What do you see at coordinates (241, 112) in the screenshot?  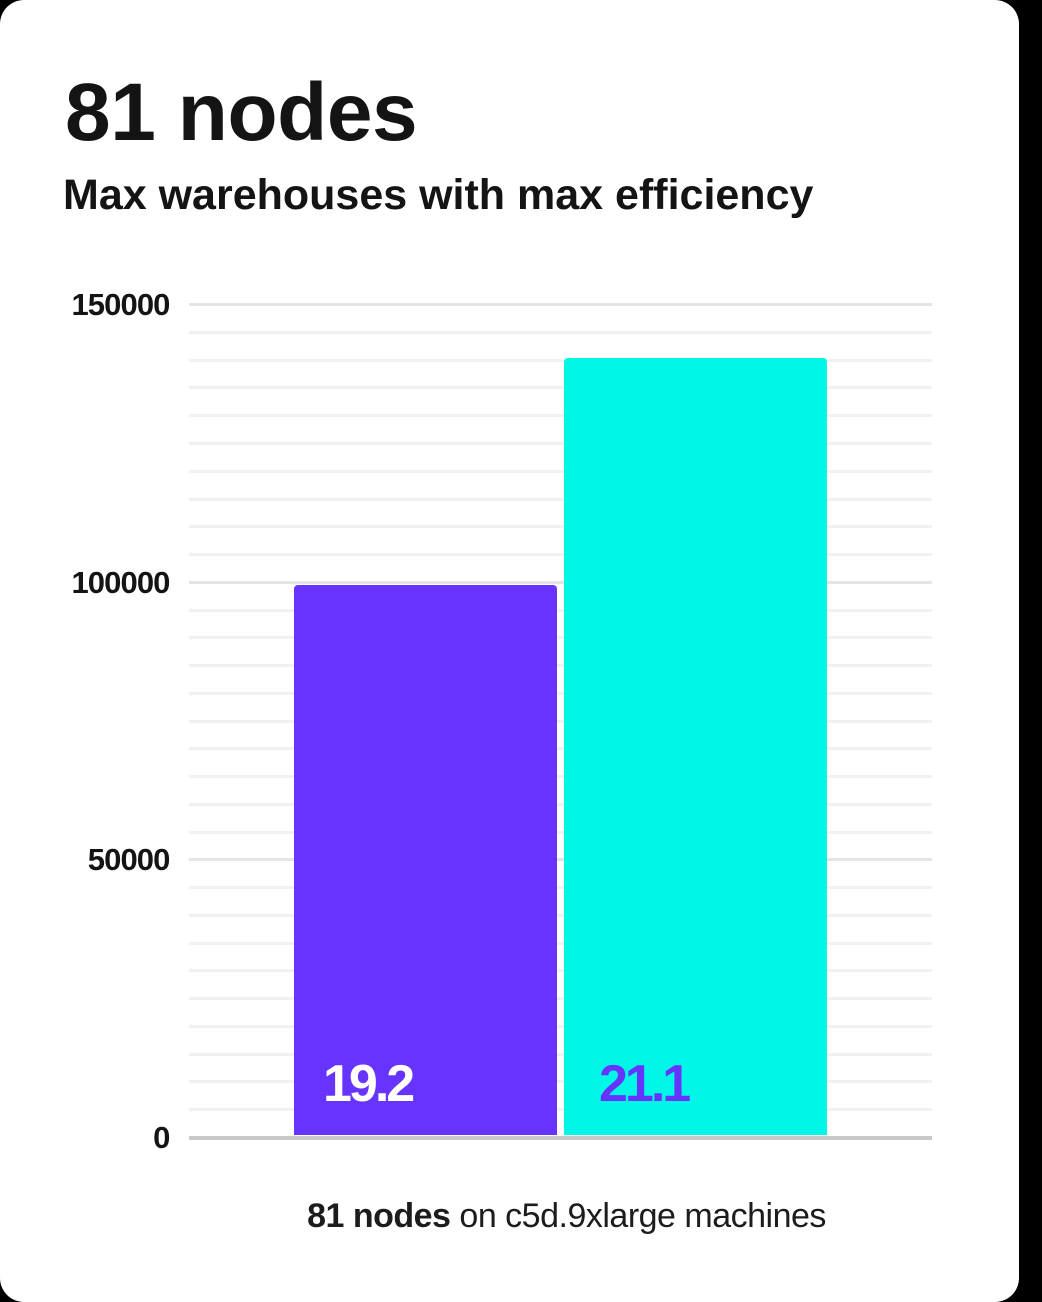 I see `chart-title: 81 nodes` at bounding box center [241, 112].